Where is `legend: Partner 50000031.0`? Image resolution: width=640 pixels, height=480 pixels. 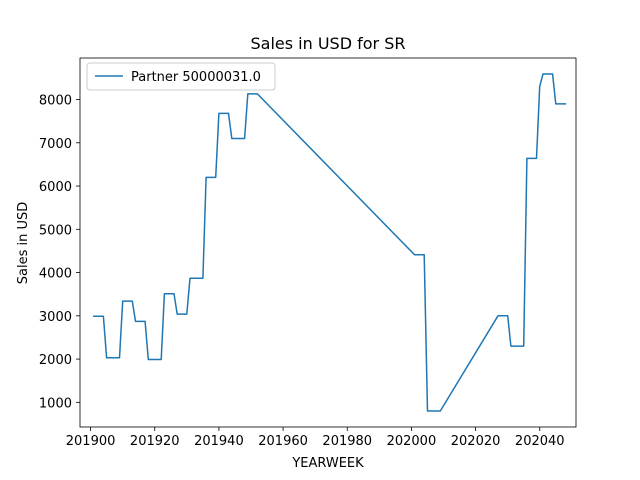
legend: Partner 50000031.0 is located at coordinates (181, 76).